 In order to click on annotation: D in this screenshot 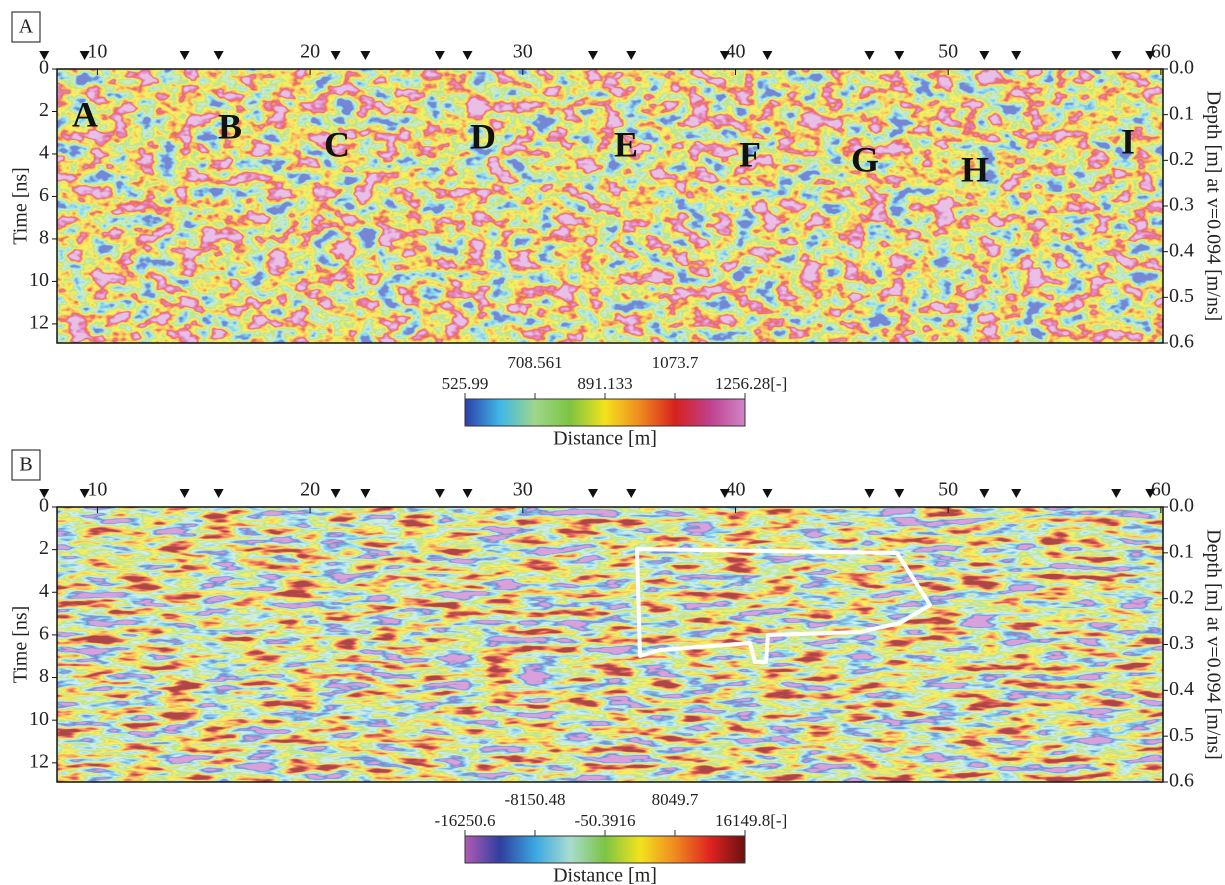, I will do `click(483, 136)`.